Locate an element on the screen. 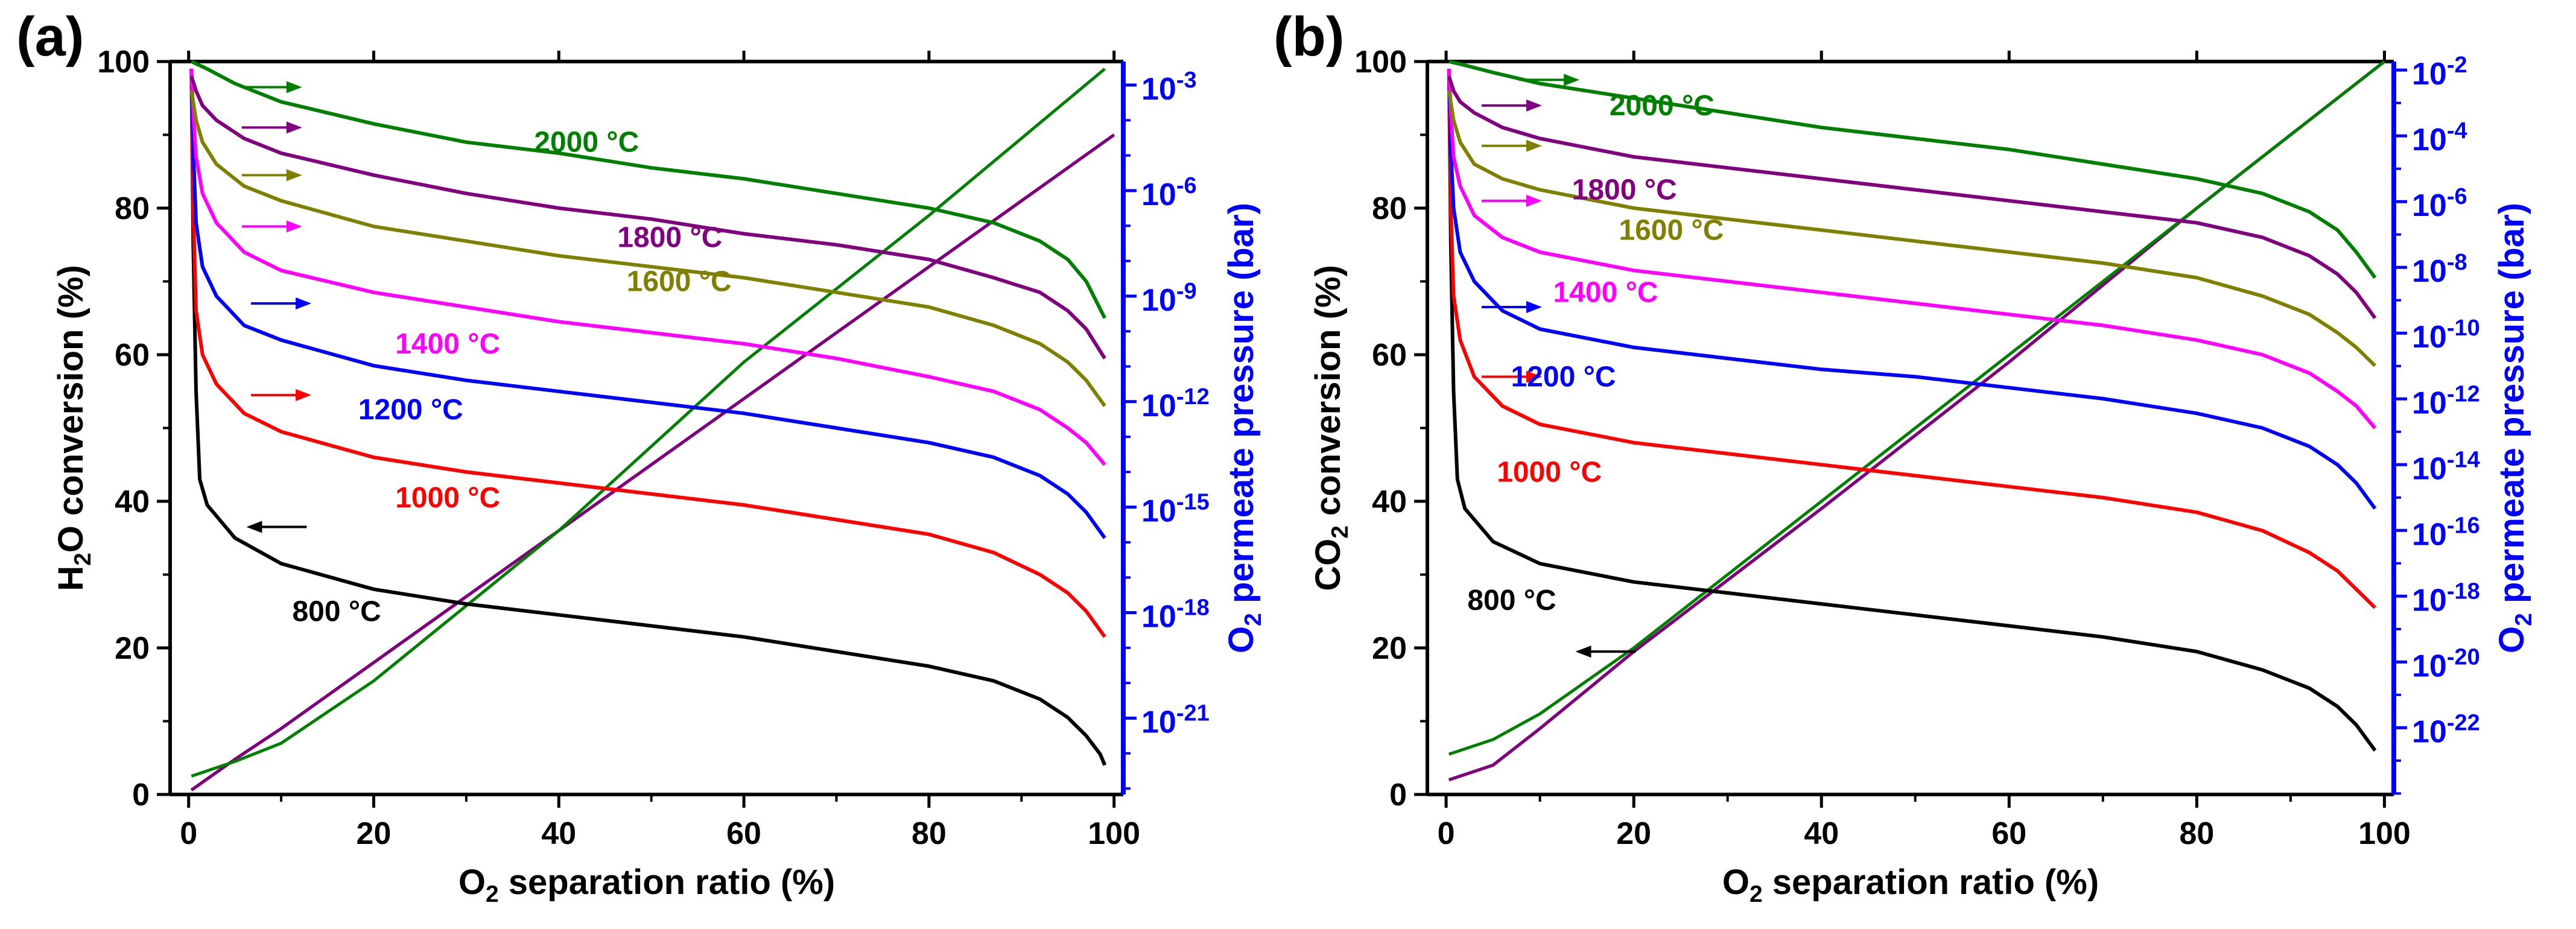  y2-tick-label: 10⁻¹⁰ is located at coordinates (2446, 335).